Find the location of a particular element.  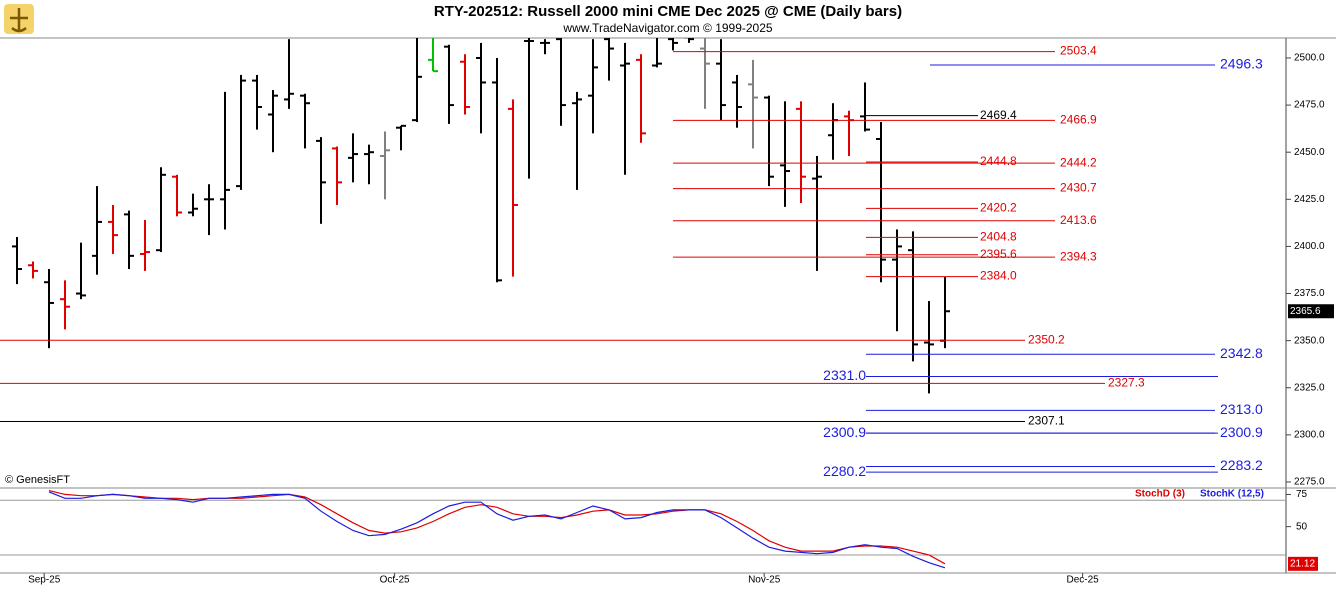

level-label: 2420.2 is located at coordinates (998, 208).